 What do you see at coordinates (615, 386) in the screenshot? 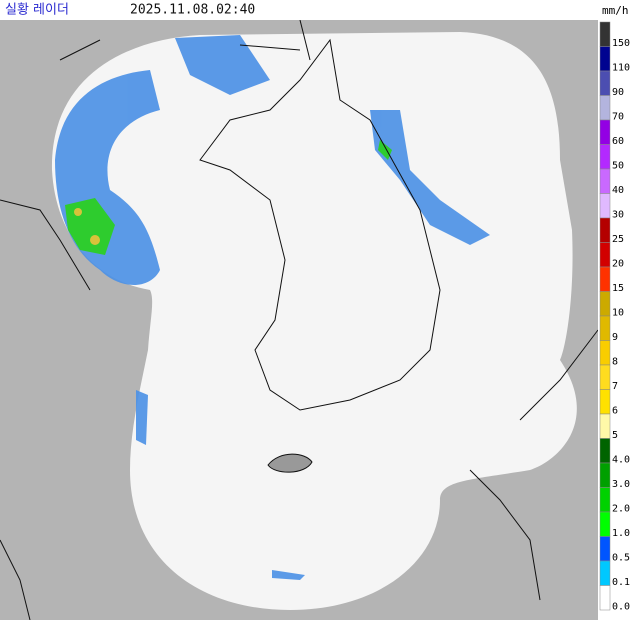
I see `legend-label: 7` at bounding box center [615, 386].